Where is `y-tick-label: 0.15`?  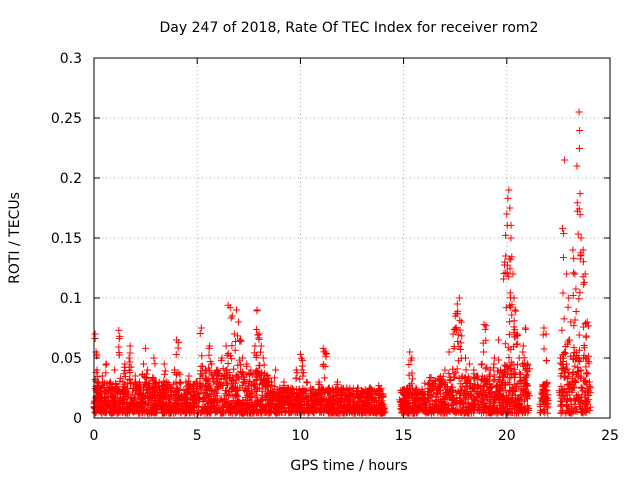
y-tick-label: 0.15 is located at coordinates (66, 239).